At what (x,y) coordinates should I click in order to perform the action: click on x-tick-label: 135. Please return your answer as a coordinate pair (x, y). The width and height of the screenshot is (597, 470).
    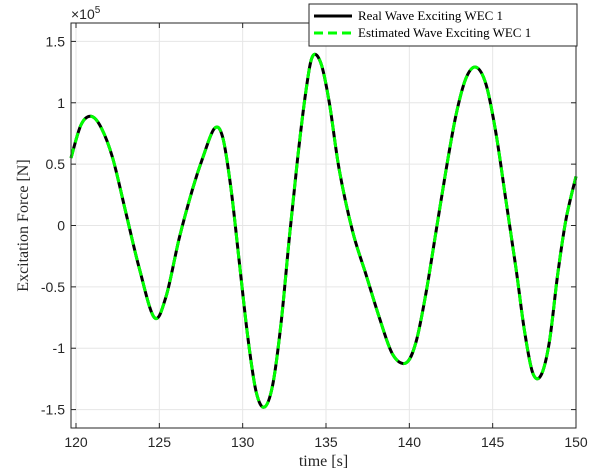
    Looking at the image, I should click on (326, 442).